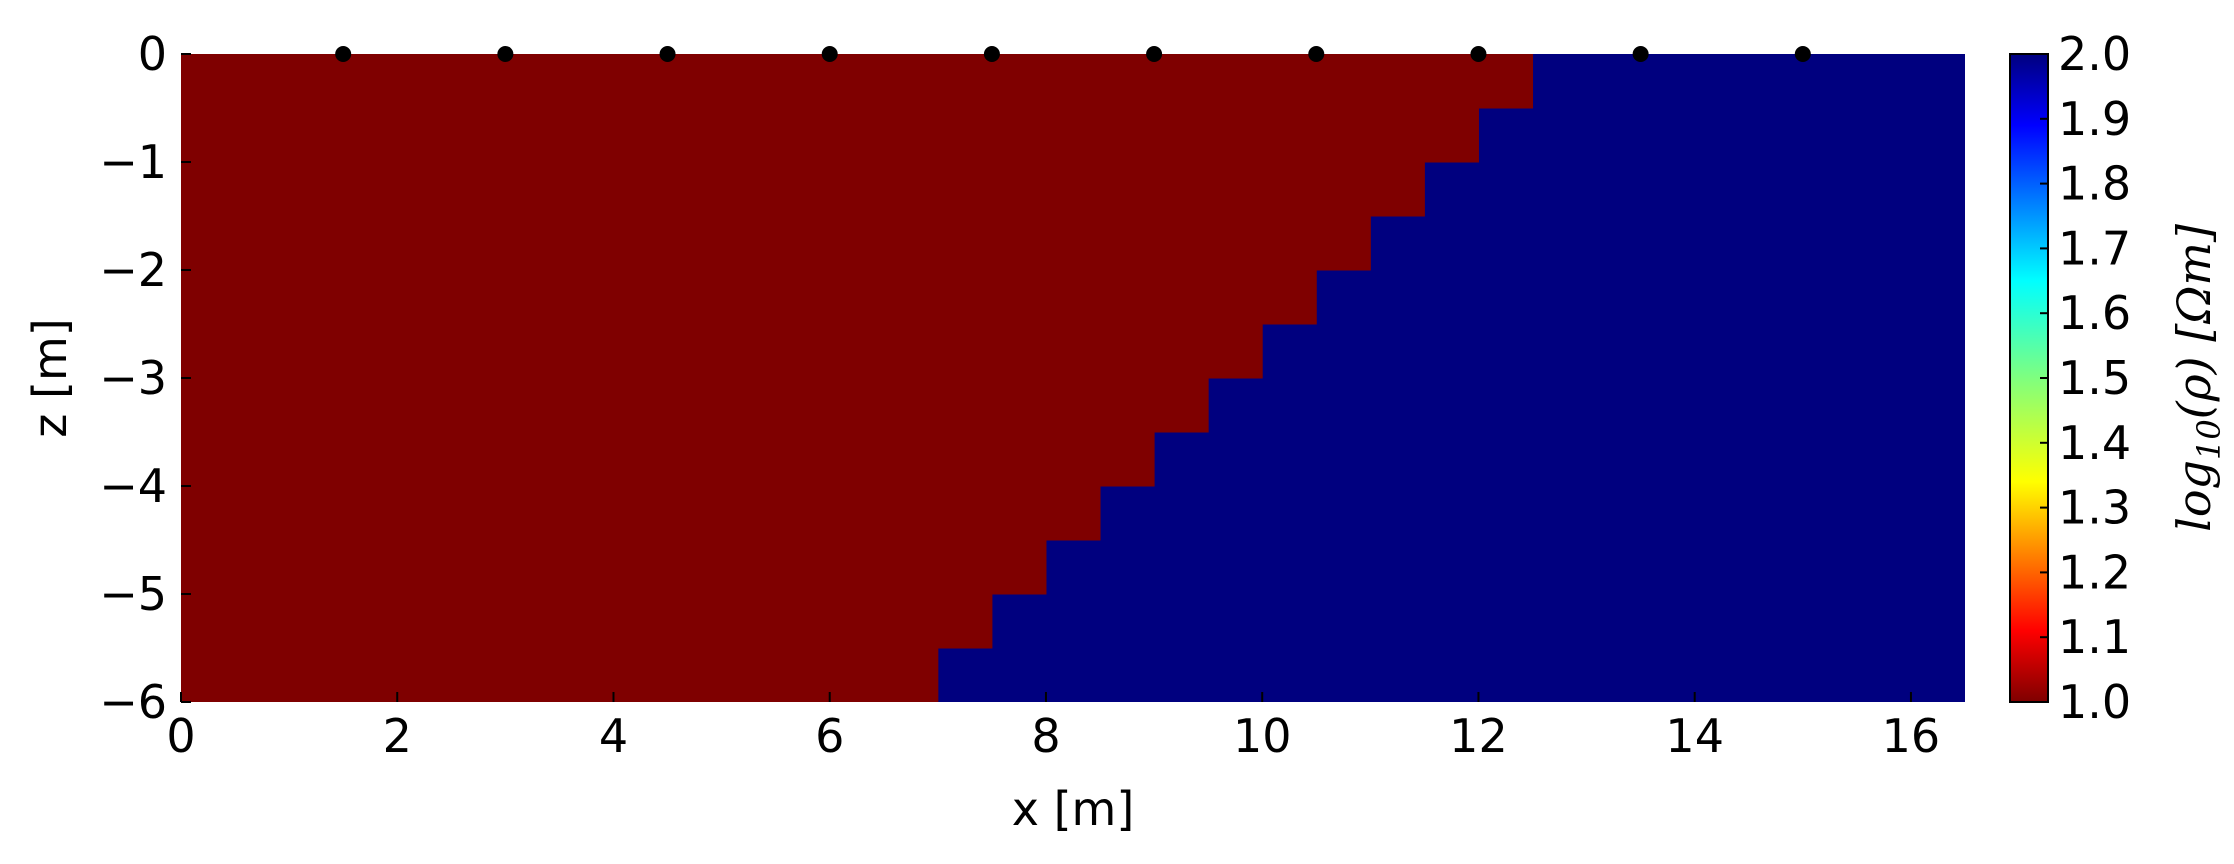 The width and height of the screenshot is (2234, 864). What do you see at coordinates (1073, 54) in the screenshot?
I see `electrode-markers` at bounding box center [1073, 54].